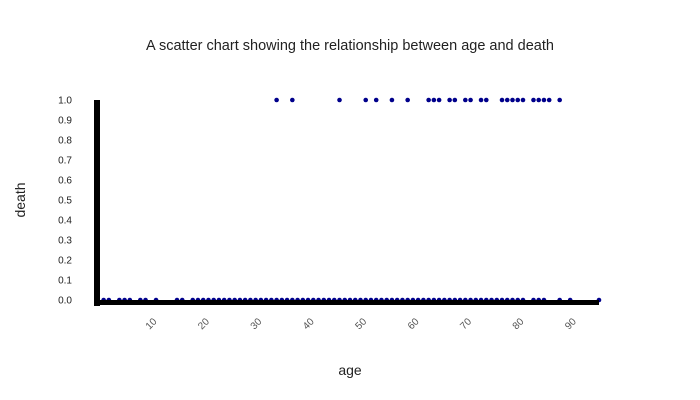 This screenshot has width=700, height=400. I want to click on y-tick-label: 0.0, so click(65, 301).